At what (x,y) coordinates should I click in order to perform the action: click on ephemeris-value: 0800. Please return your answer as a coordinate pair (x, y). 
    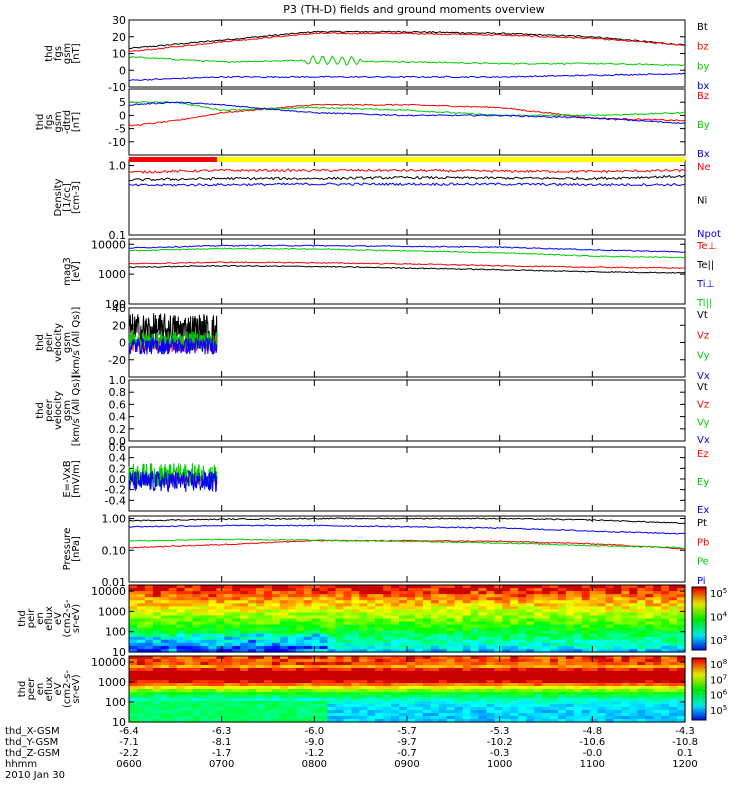
    Looking at the image, I should click on (314, 764).